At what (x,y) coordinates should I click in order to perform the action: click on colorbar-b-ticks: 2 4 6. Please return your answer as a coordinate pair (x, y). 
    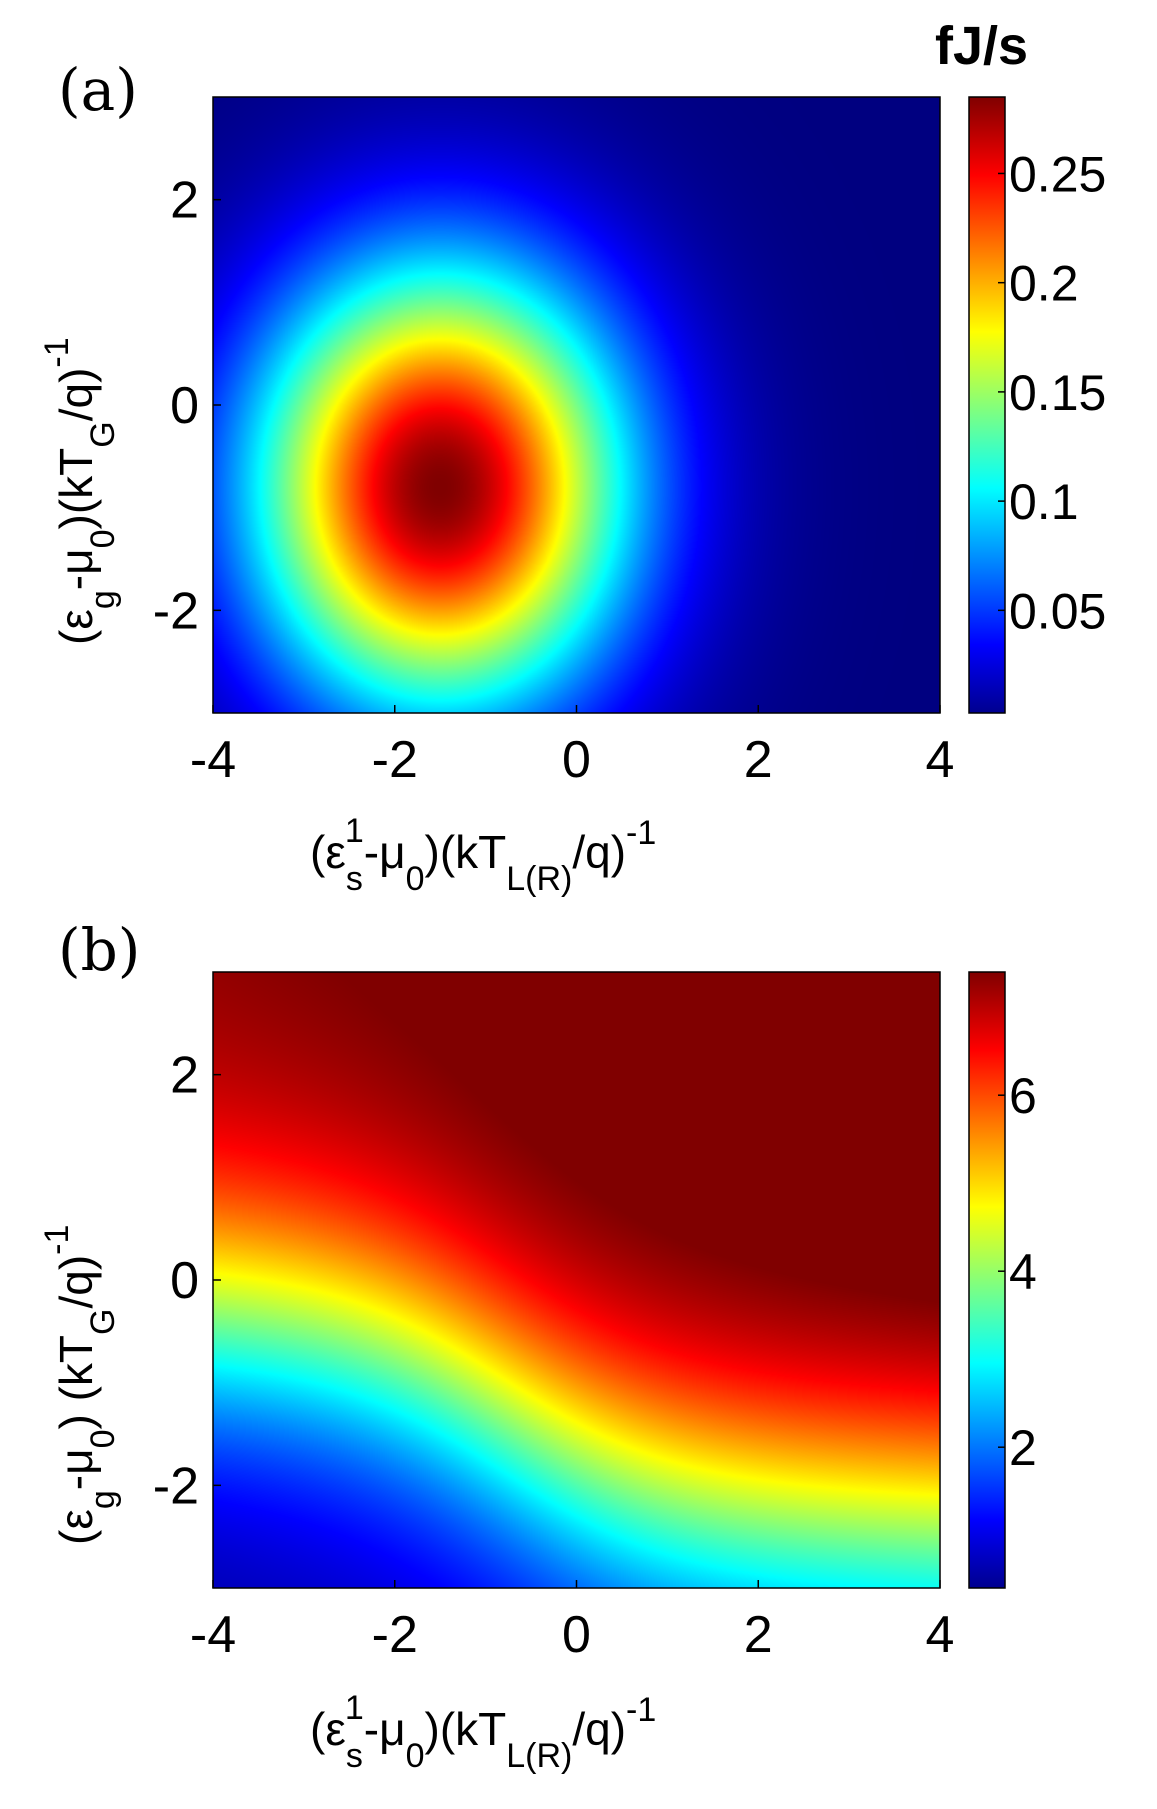
    Looking at the image, I should click on (1017, 1272).